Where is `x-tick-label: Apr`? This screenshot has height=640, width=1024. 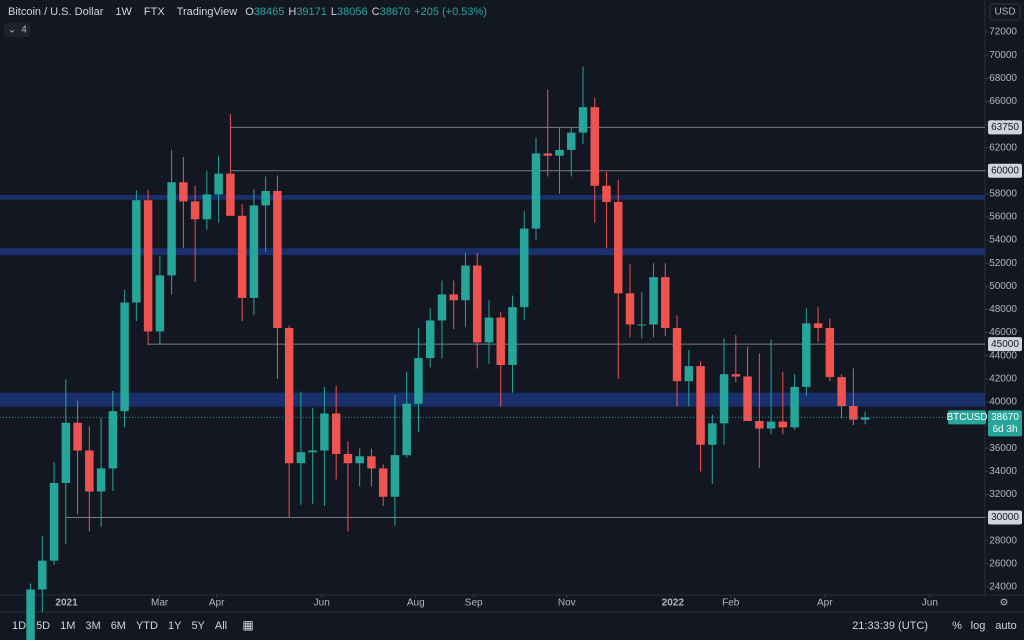
x-tick-label: Apr is located at coordinates (825, 603).